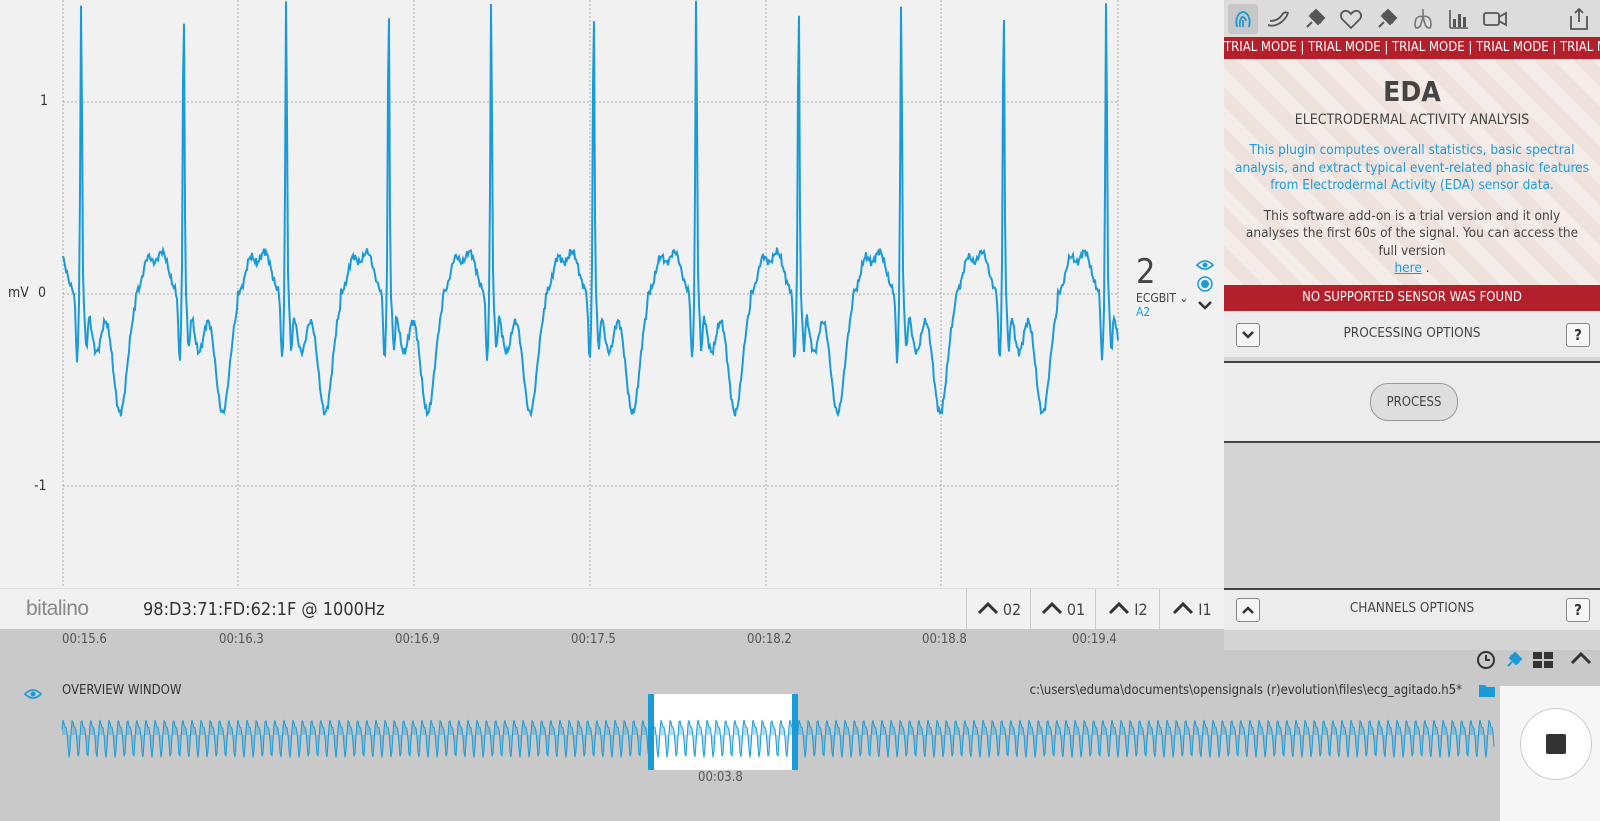  Describe the element at coordinates (1156, 298) in the screenshot. I see `channel-name-text: ECGBIT` at that location.